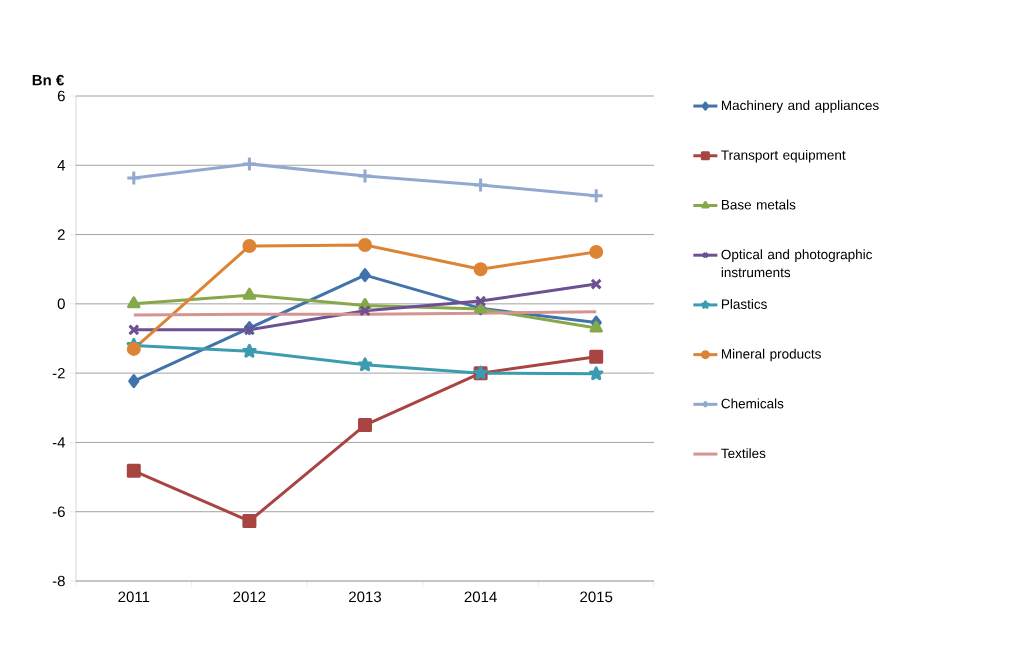  Describe the element at coordinates (596, 597) in the screenshot. I see `x-tick-label: 2015` at that location.